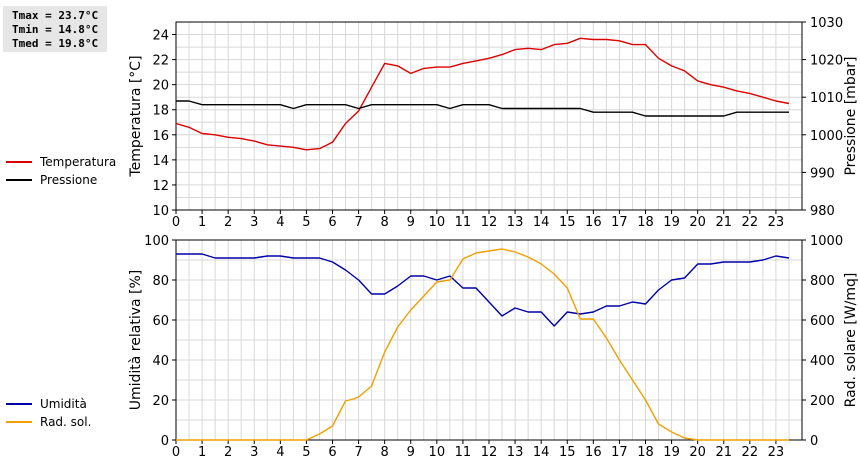 The height and width of the screenshot is (460, 860). What do you see at coordinates (826, 61) in the screenshot?
I see `y-tick-label-right: 1020` at bounding box center [826, 61].